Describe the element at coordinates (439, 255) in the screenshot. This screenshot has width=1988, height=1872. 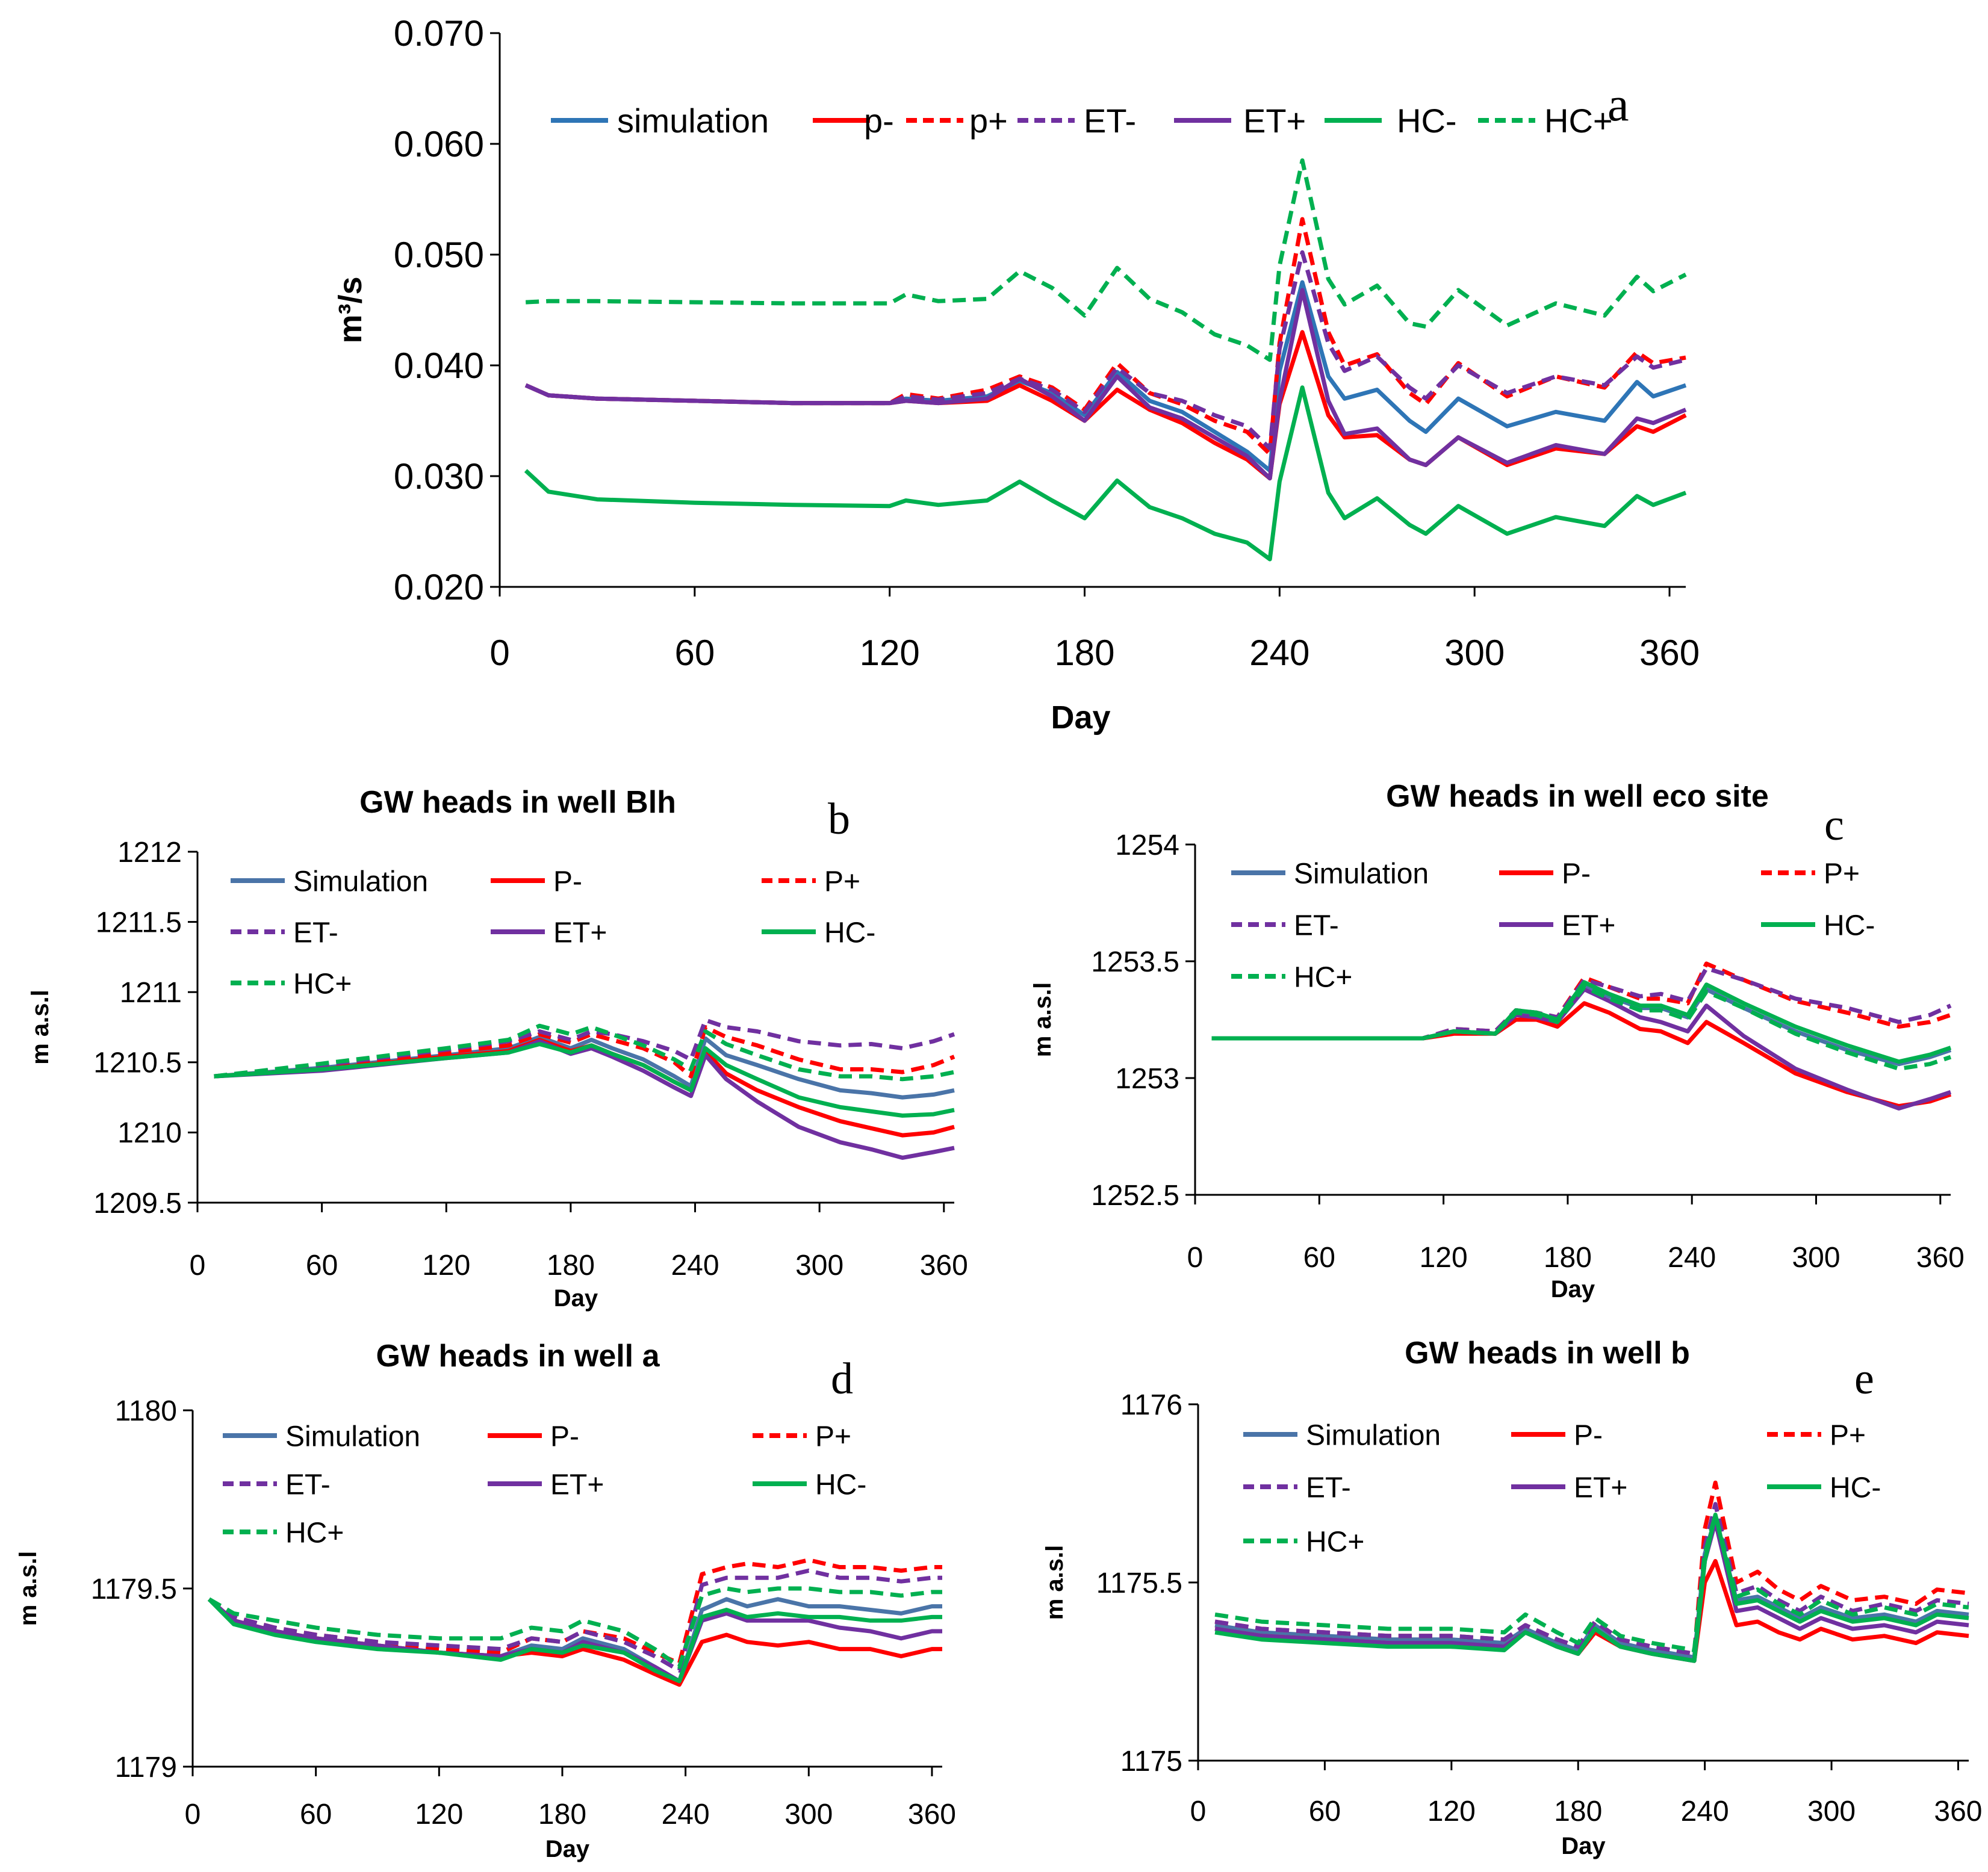
I see `y-tick-label: 0.050` at that location.